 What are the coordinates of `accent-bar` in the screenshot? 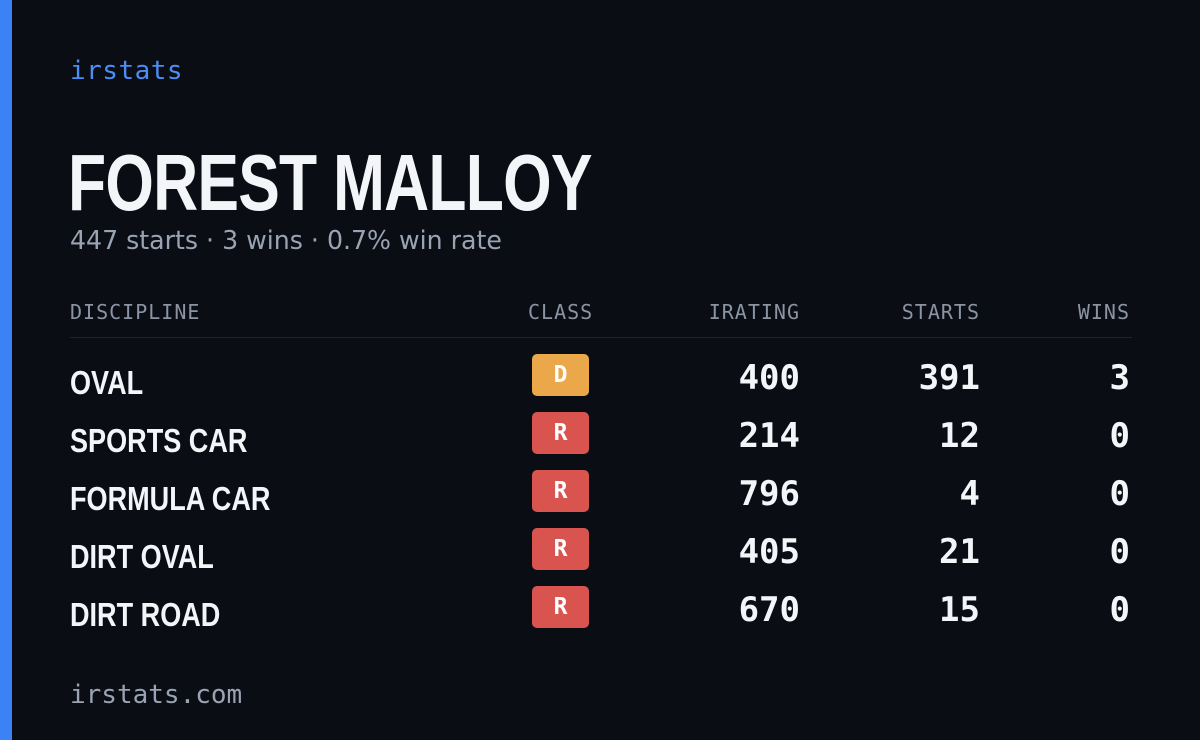 It's located at (6, 370).